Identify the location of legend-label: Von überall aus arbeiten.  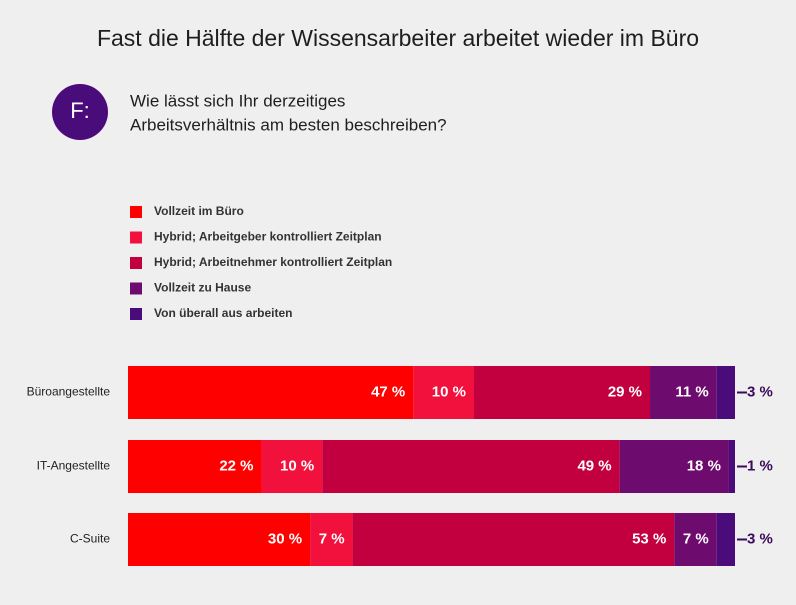
(223, 313).